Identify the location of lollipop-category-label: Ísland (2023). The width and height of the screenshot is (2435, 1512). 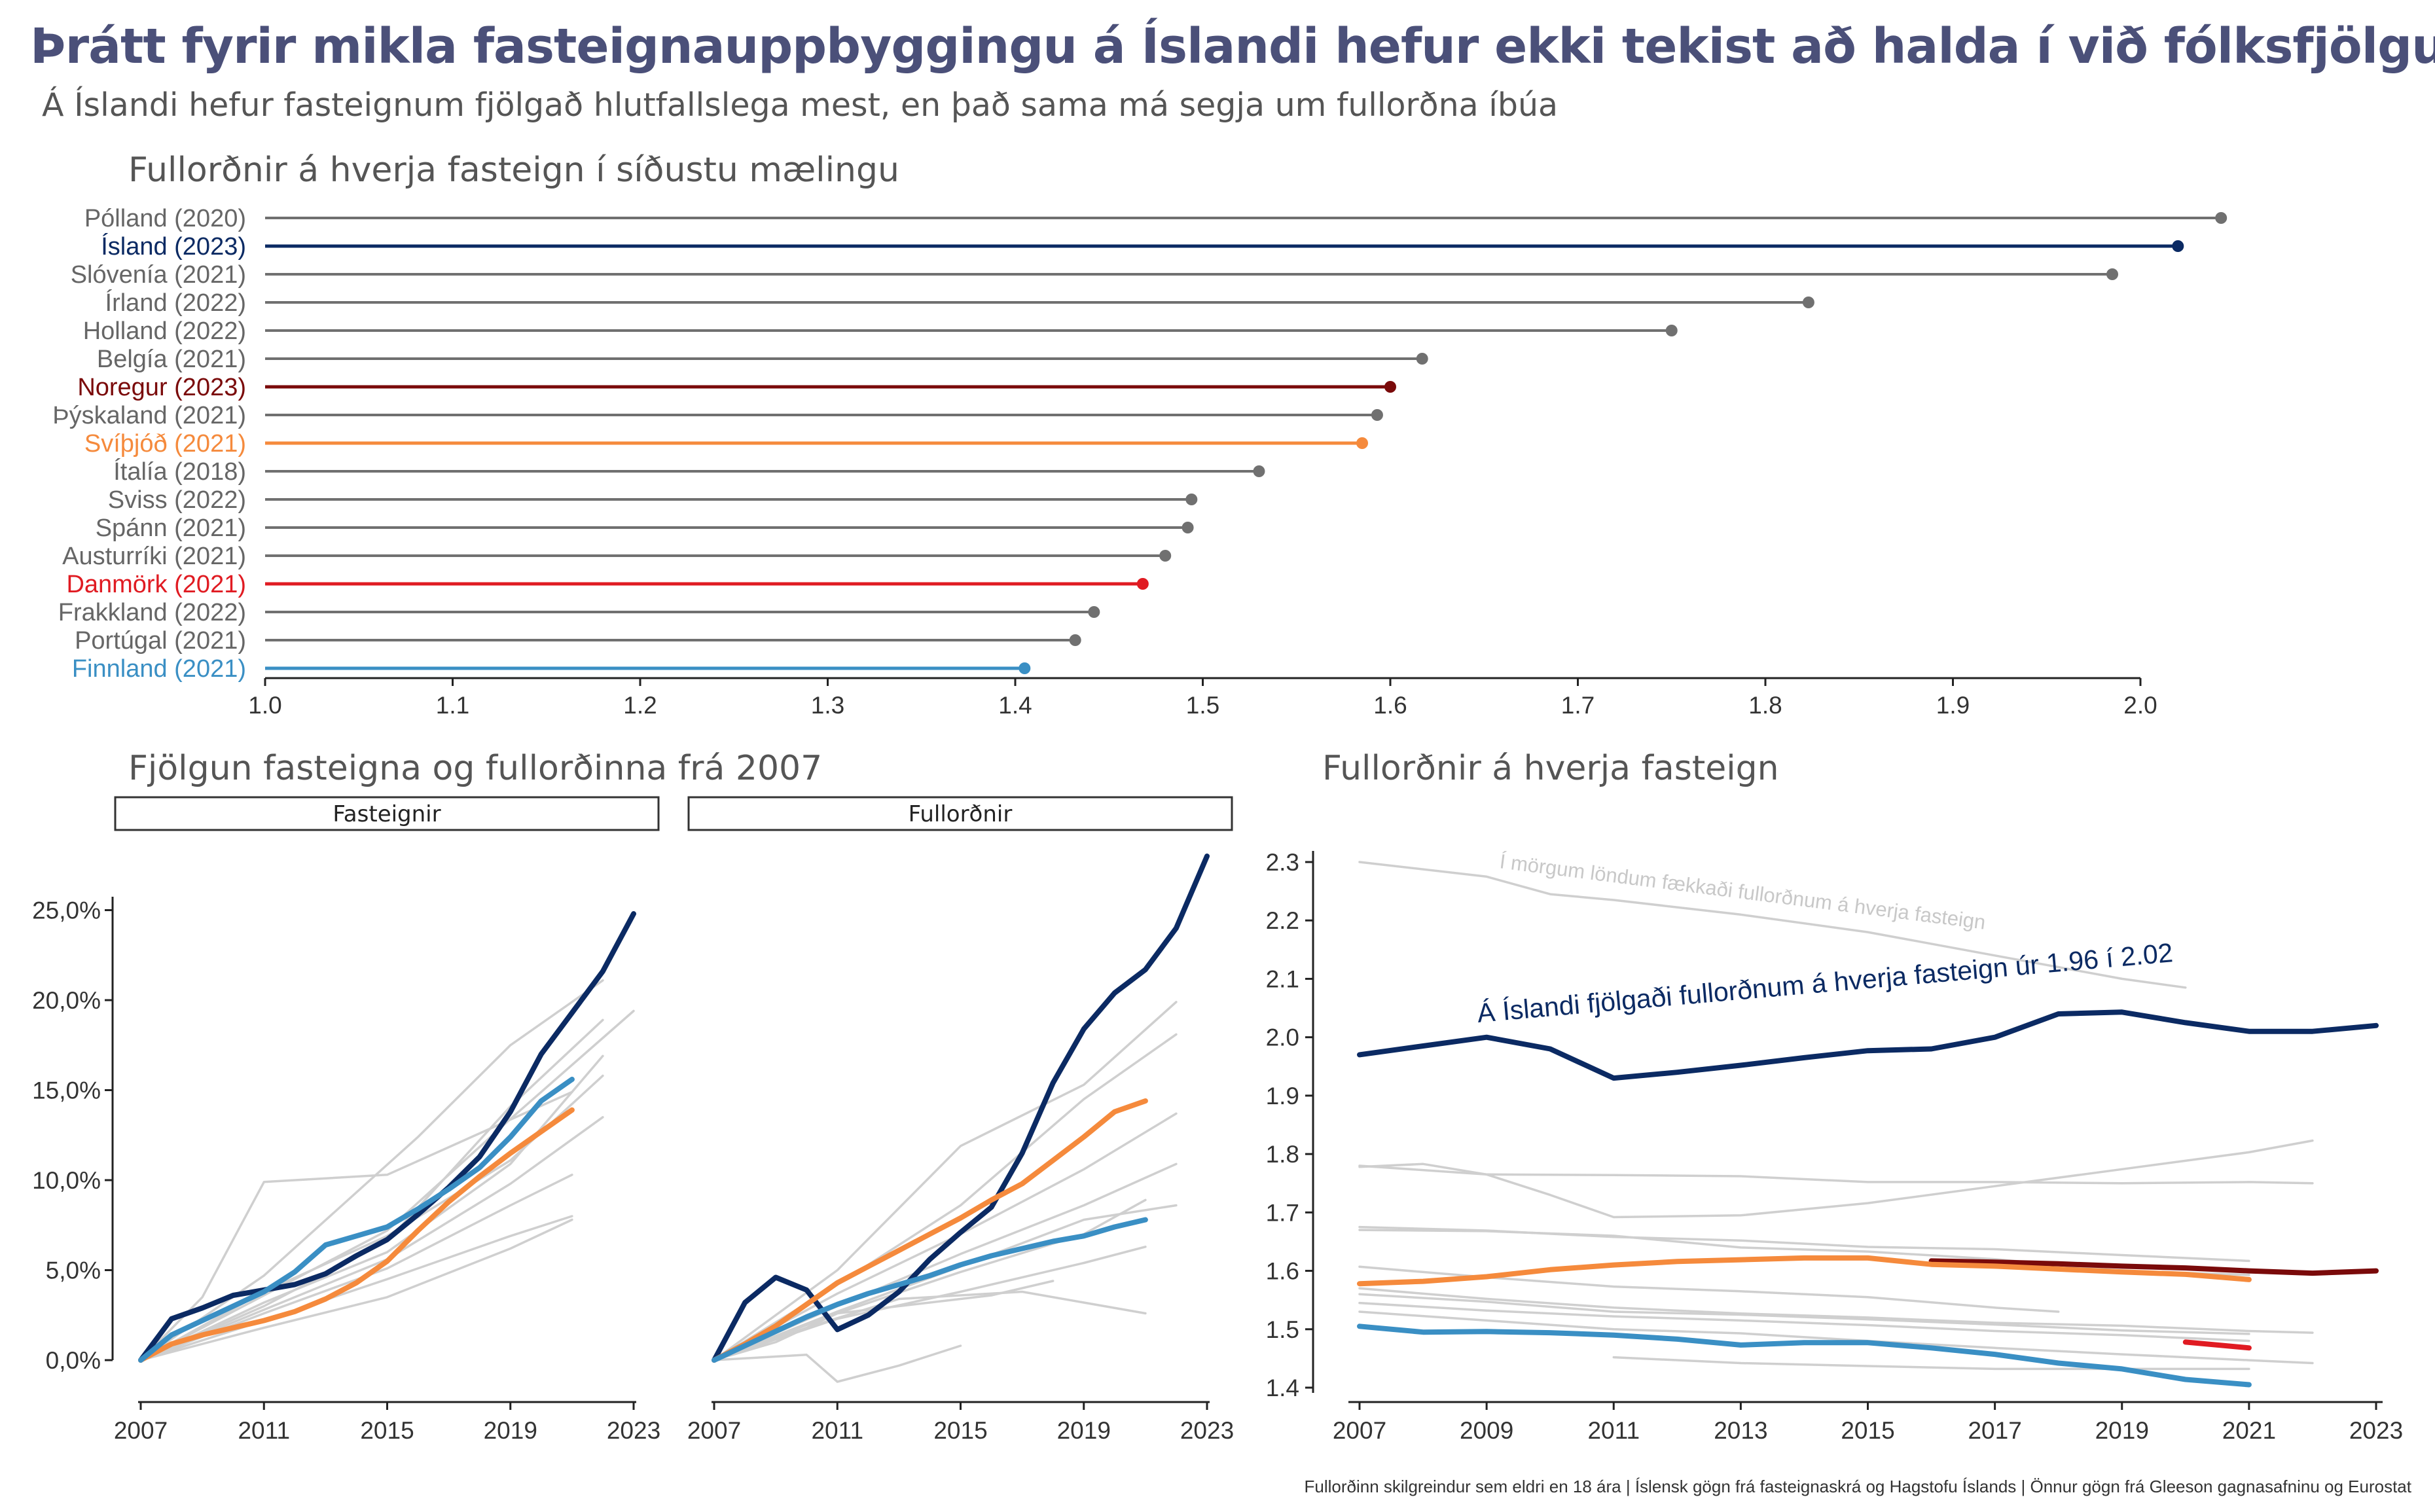
(173, 246).